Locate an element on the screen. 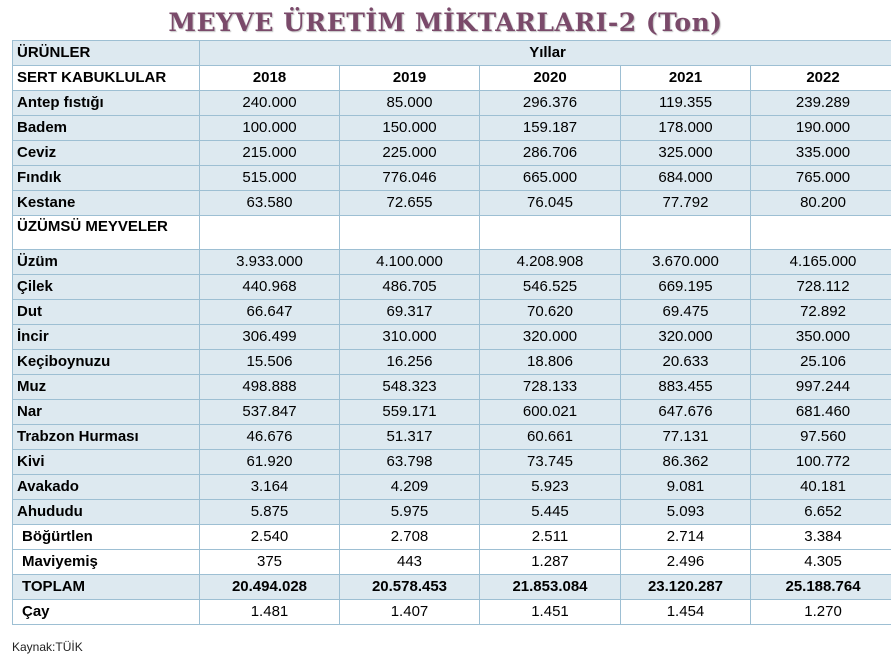 The height and width of the screenshot is (660, 891). table-row: Böğürtlen 2.540 2.708 2.511 2.714 3.384 is located at coordinates (451, 537).